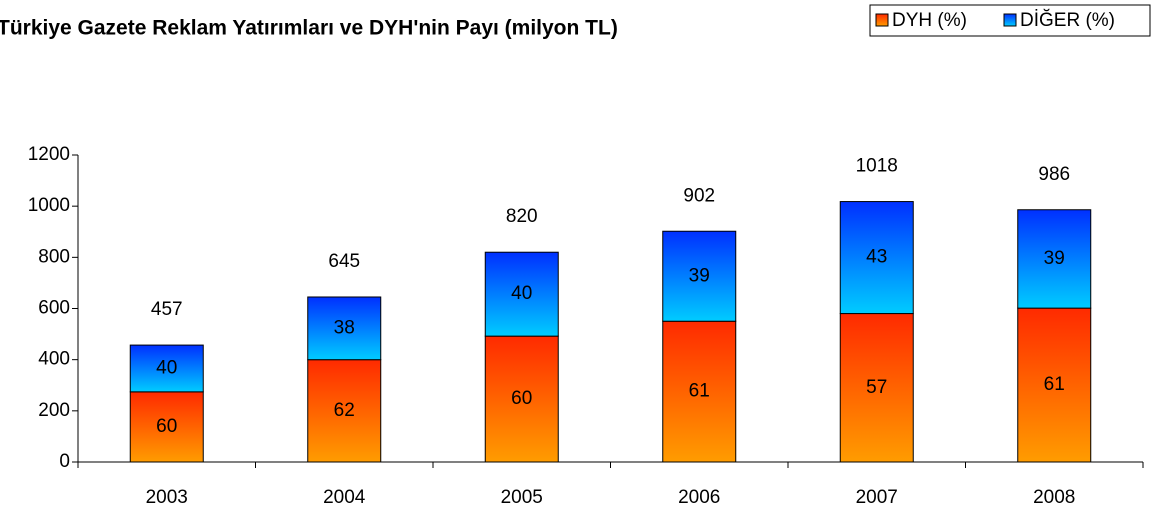 This screenshot has height=515, width=1154. What do you see at coordinates (49, 154) in the screenshot?
I see `y-tick-label: 1200` at bounding box center [49, 154].